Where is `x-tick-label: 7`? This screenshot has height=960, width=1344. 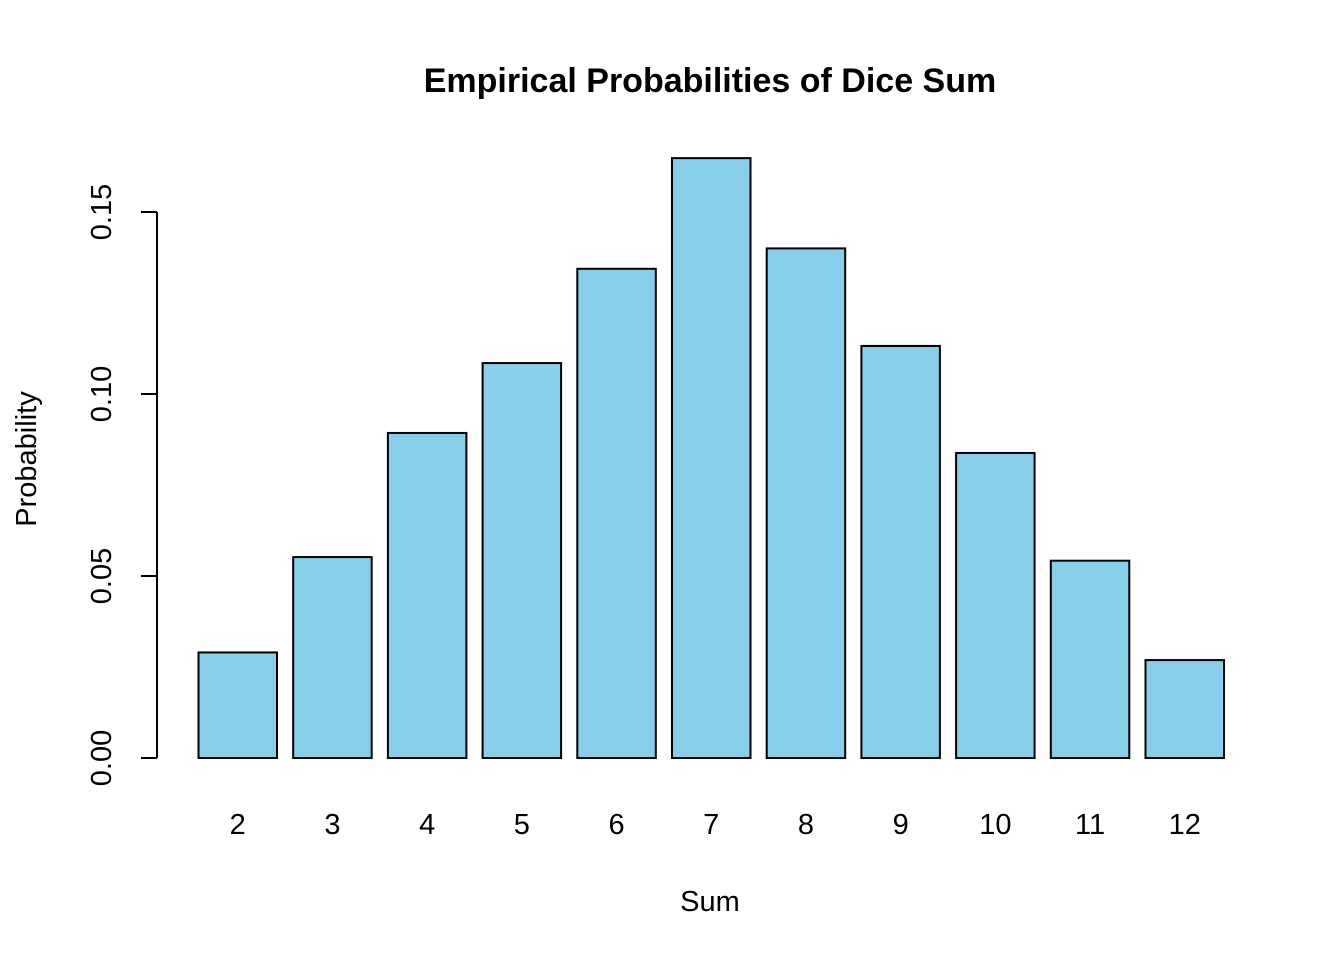 x-tick-label: 7 is located at coordinates (711, 825).